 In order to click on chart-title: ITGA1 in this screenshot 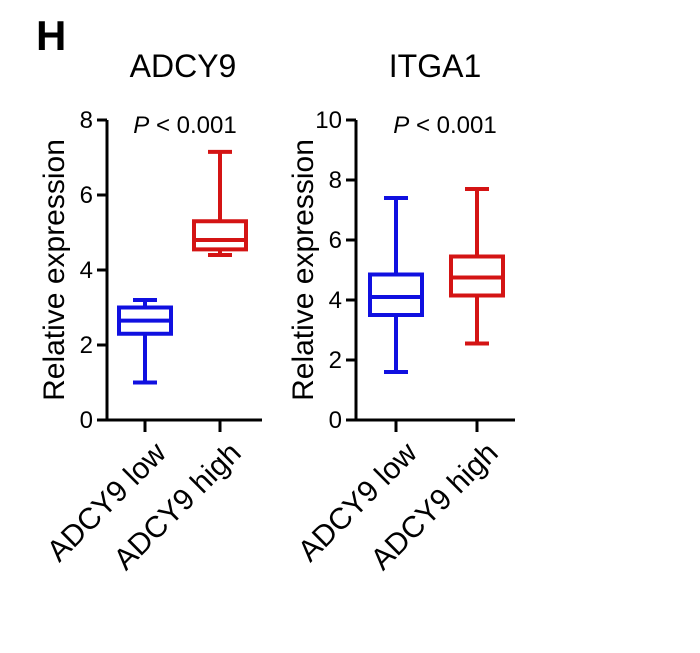, I will do `click(435, 66)`.